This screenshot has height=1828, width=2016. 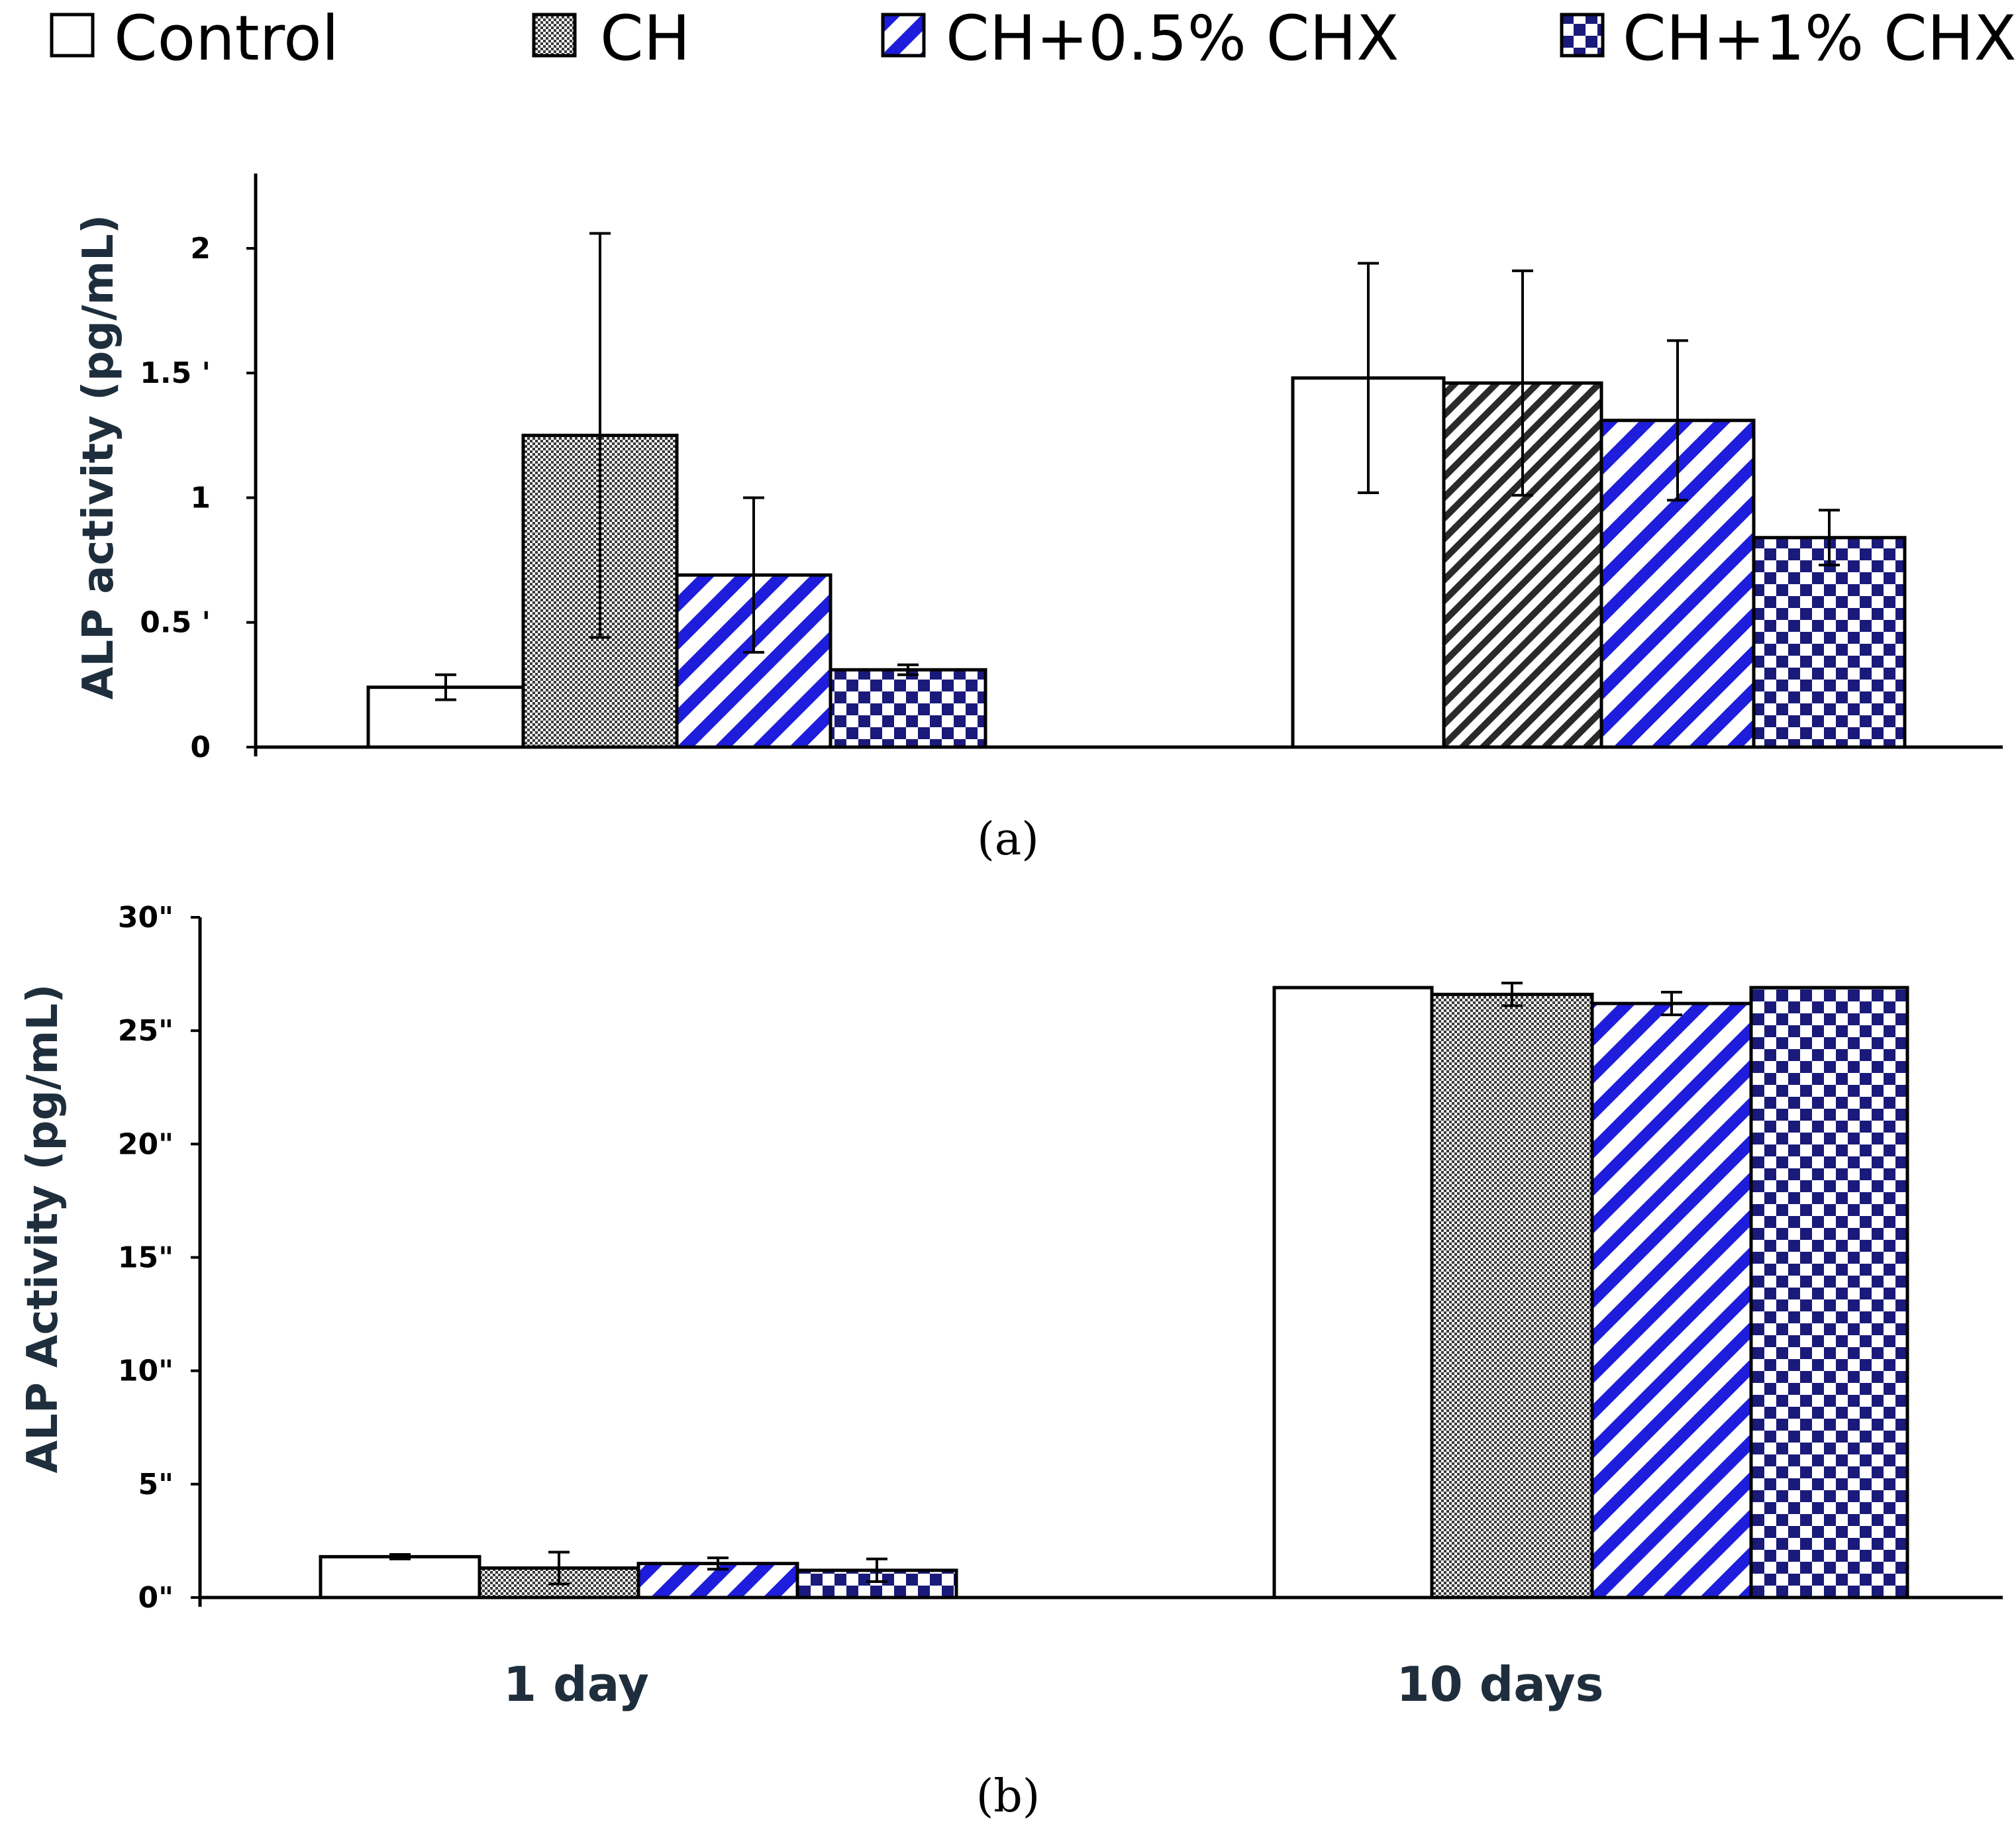 What do you see at coordinates (1830, 642) in the screenshot?
I see `bar-a-10-days-ch-1-chx` at bounding box center [1830, 642].